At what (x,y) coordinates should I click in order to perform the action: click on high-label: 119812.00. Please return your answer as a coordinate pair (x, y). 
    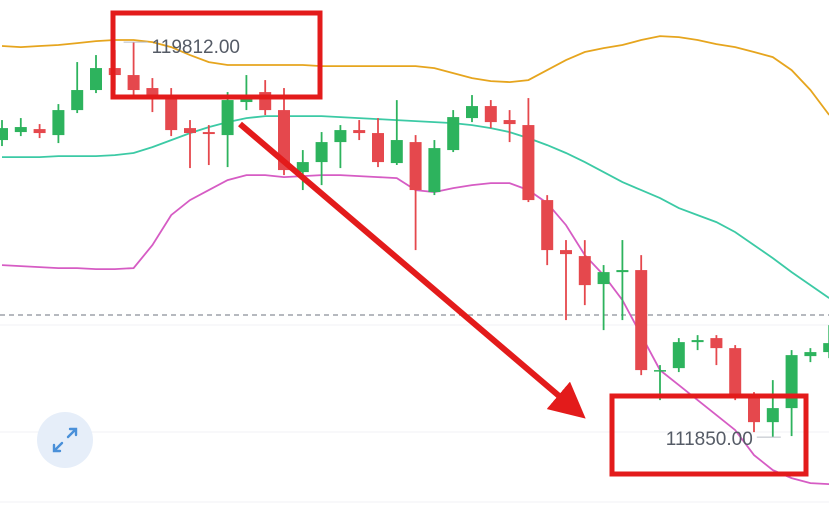
    Looking at the image, I should click on (196, 47).